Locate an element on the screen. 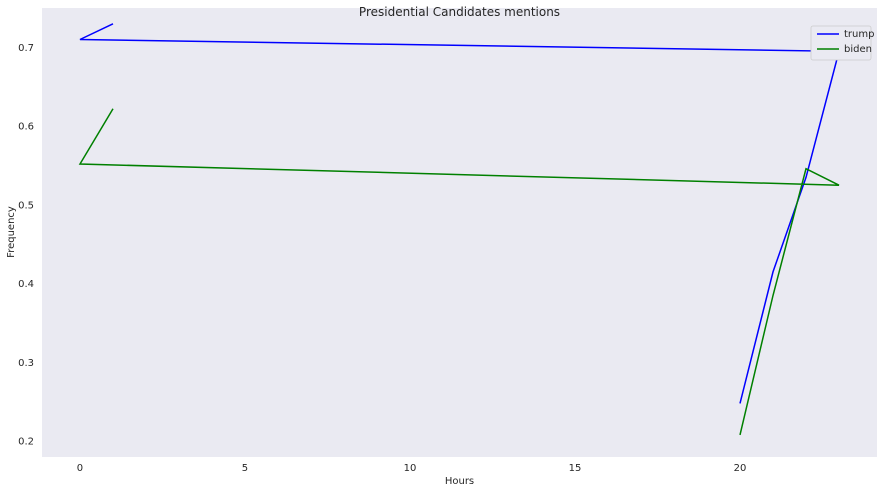 The image size is (885, 492). x-tick-labels: 0 5 10 15 20 is located at coordinates (412, 468).